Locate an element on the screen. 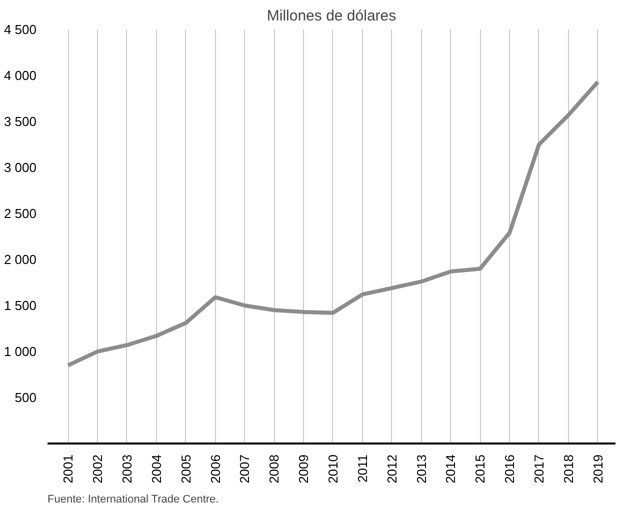 This screenshot has width=620, height=510. x-tick-label: 2007 is located at coordinates (244, 469).